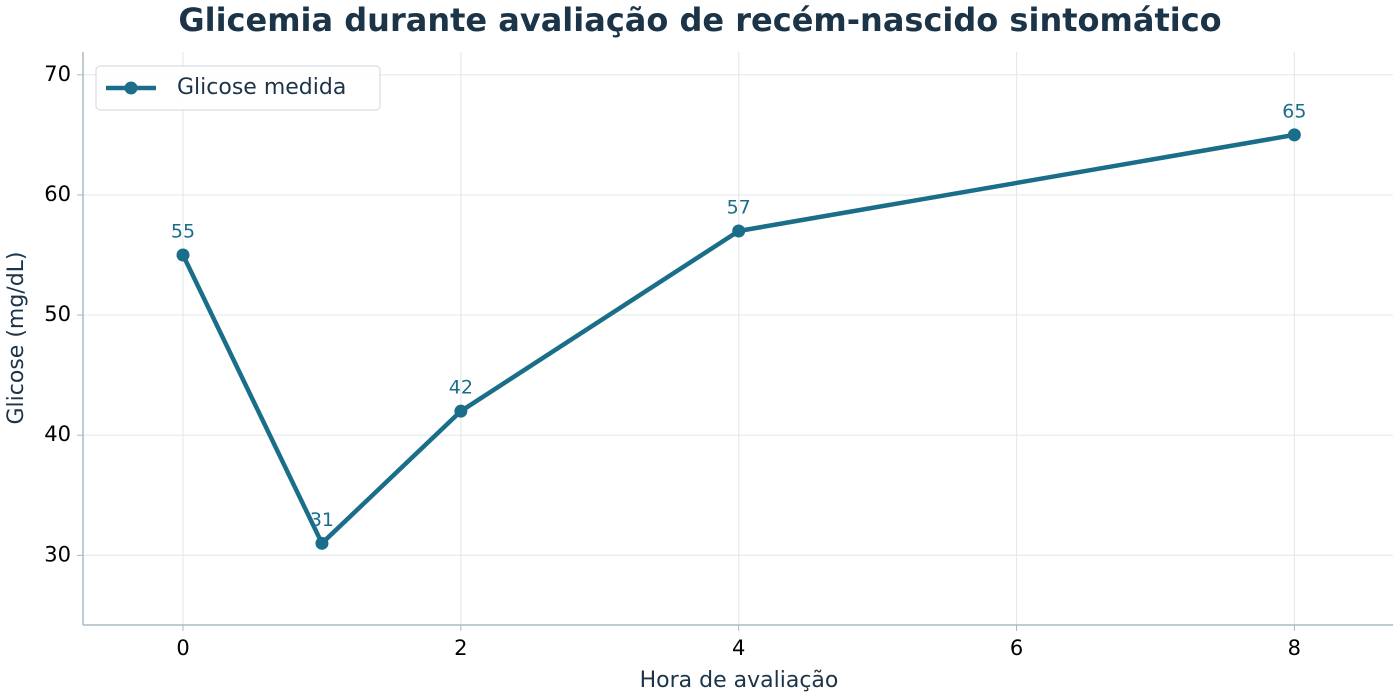 The image size is (1400, 700). What do you see at coordinates (460, 648) in the screenshot?
I see `x-tick-label: 2` at bounding box center [460, 648].